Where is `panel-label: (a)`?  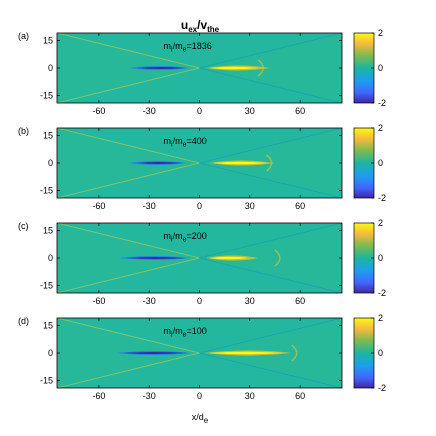 panel-label: (a) is located at coordinates (23, 36).